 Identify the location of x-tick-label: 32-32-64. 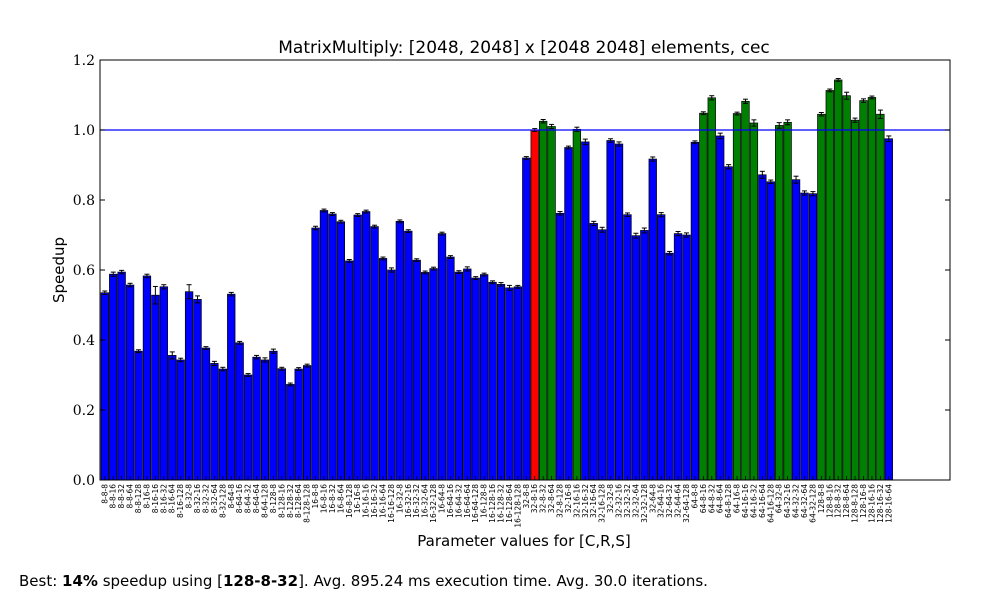
(635, 501).